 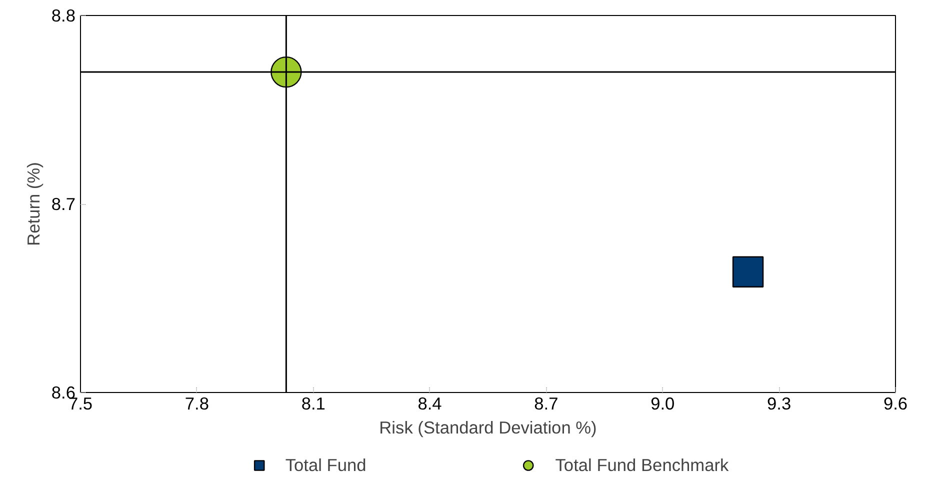 I want to click on y-tick-label: 8.8, so click(x=63, y=16).